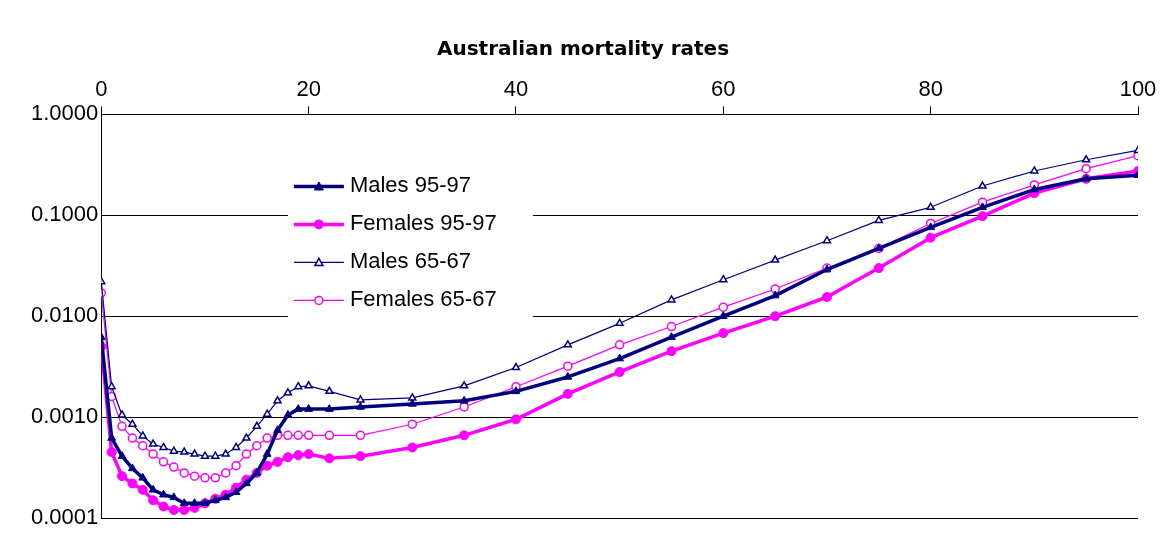 Image resolution: width=1176 pixels, height=548 pixels. Describe the element at coordinates (583, 48) in the screenshot. I see `chart-title: Australian mortality rates` at that location.